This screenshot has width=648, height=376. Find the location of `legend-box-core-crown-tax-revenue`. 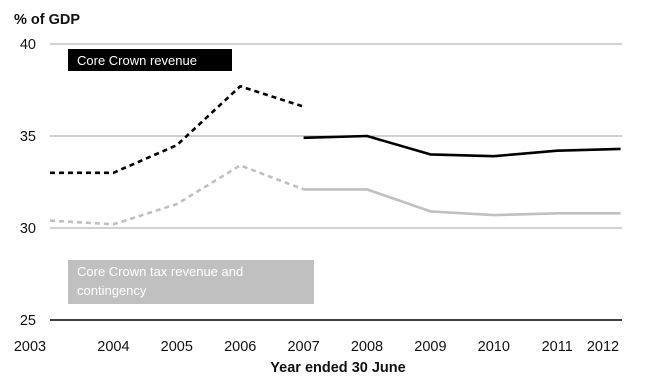

legend-box-core-crown-tax-revenue is located at coordinates (191, 282).